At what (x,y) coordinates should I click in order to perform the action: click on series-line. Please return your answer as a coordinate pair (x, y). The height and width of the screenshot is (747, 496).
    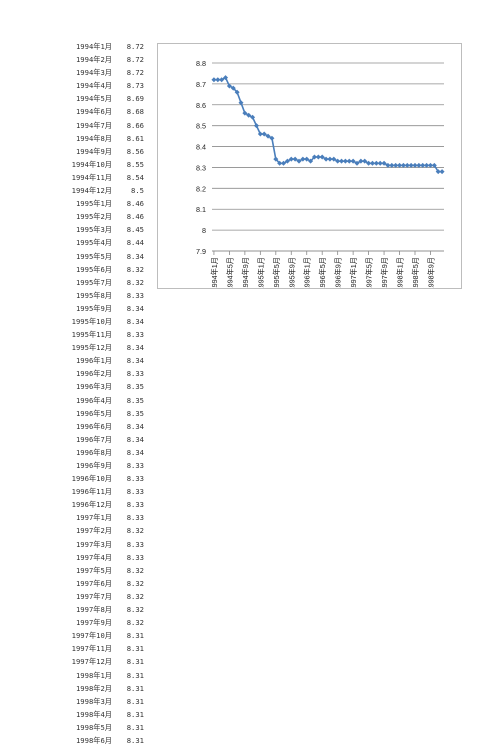
    Looking at the image, I should click on (328, 124).